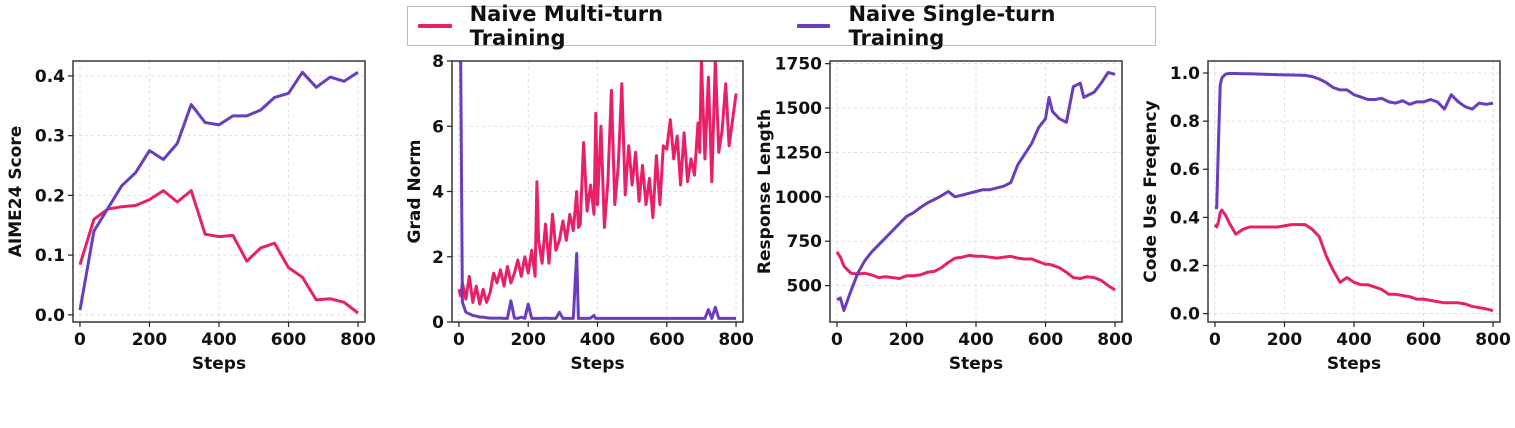 The image size is (1515, 428). What do you see at coordinates (438, 127) in the screenshot?
I see `y-tick-label: 6` at bounding box center [438, 127].